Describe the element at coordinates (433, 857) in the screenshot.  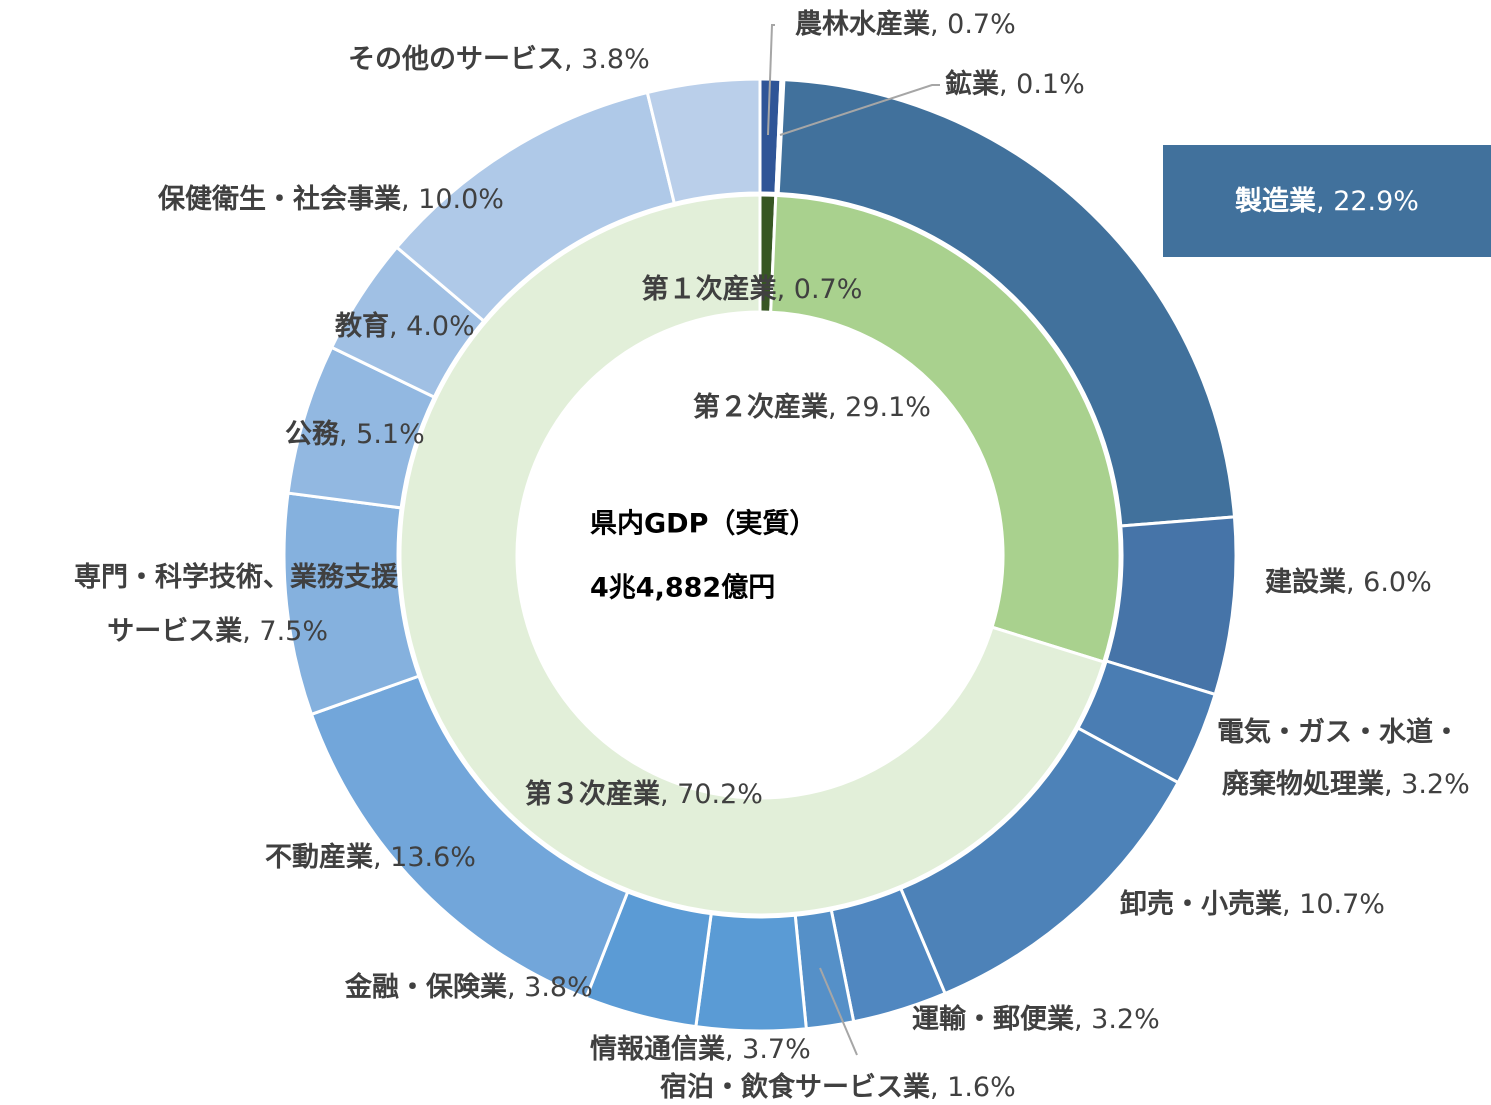
I see `label-value: 13.6%` at that location.